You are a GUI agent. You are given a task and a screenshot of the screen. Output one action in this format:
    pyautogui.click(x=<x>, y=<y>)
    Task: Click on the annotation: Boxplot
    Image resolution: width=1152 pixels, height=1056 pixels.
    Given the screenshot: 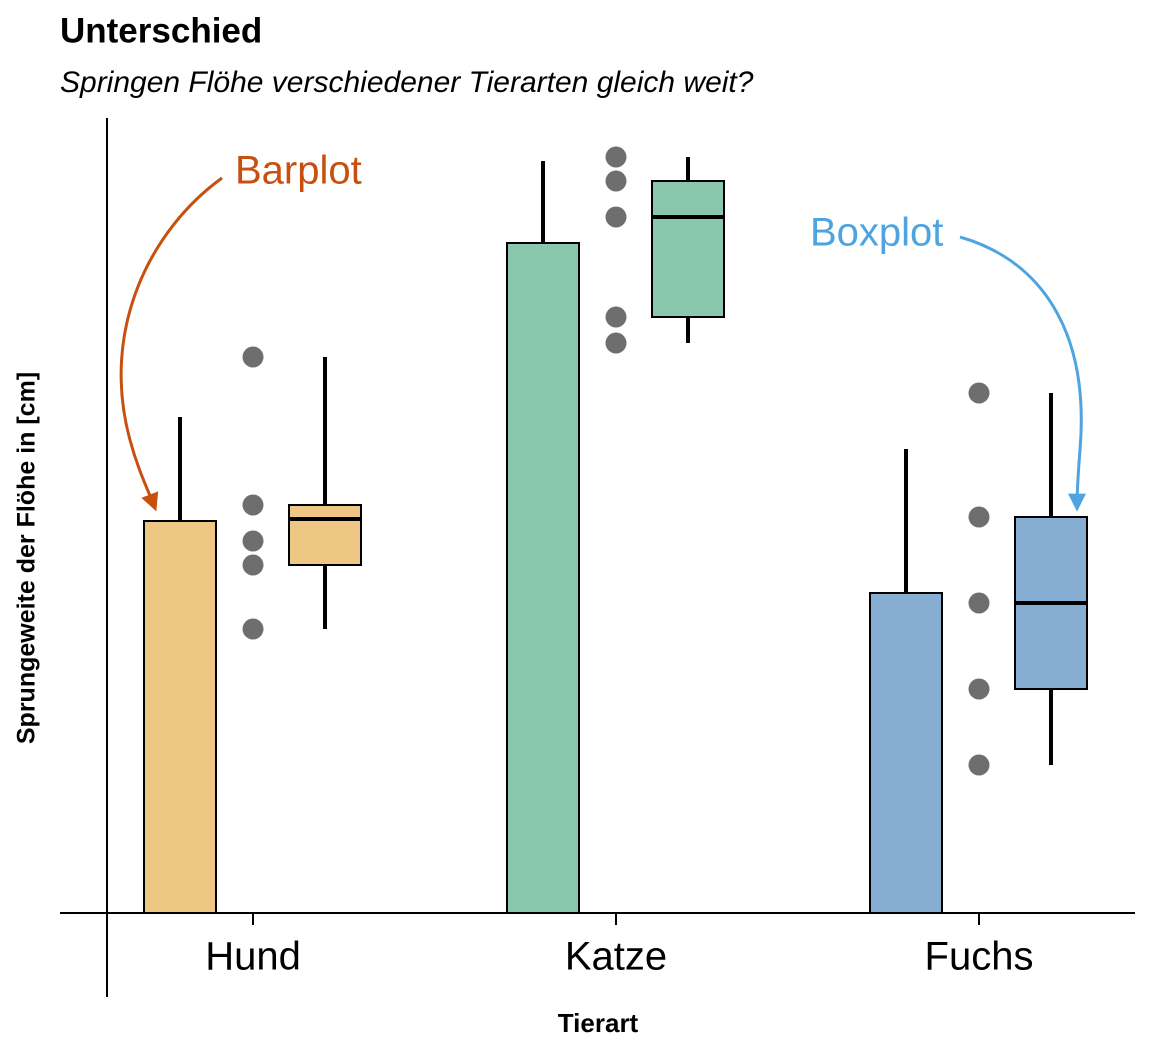 What is the action you would take?
    pyautogui.click(x=876, y=233)
    